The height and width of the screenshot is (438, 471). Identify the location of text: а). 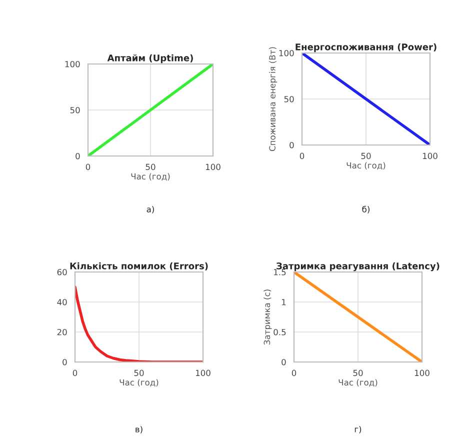
(150, 210).